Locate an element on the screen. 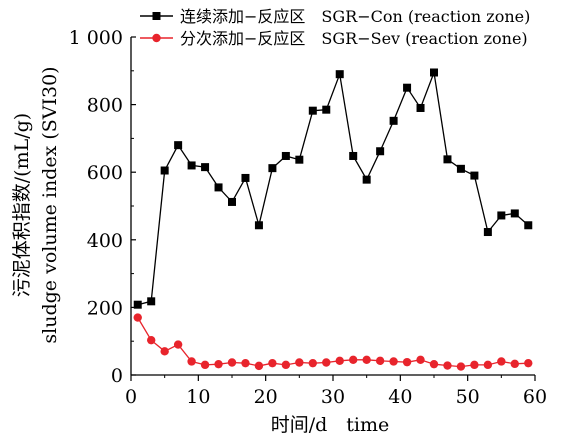 This screenshot has height=438, width=563. x-tick-label: 30 is located at coordinates (333, 397).